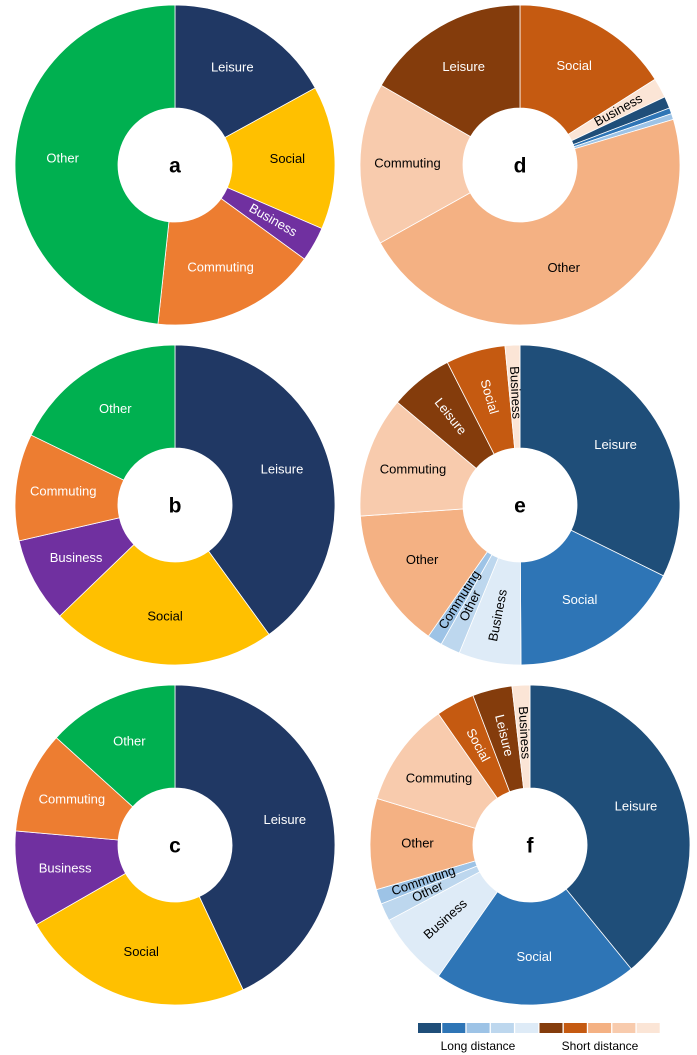  I want to click on panel-letter: f, so click(531, 846).